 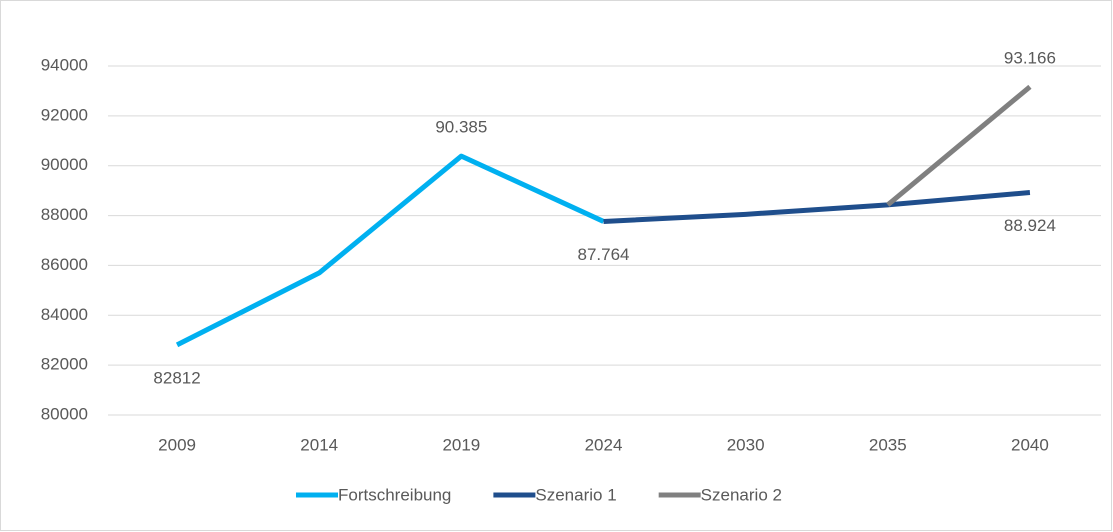 I want to click on data-label: 88.924, so click(x=1030, y=225).